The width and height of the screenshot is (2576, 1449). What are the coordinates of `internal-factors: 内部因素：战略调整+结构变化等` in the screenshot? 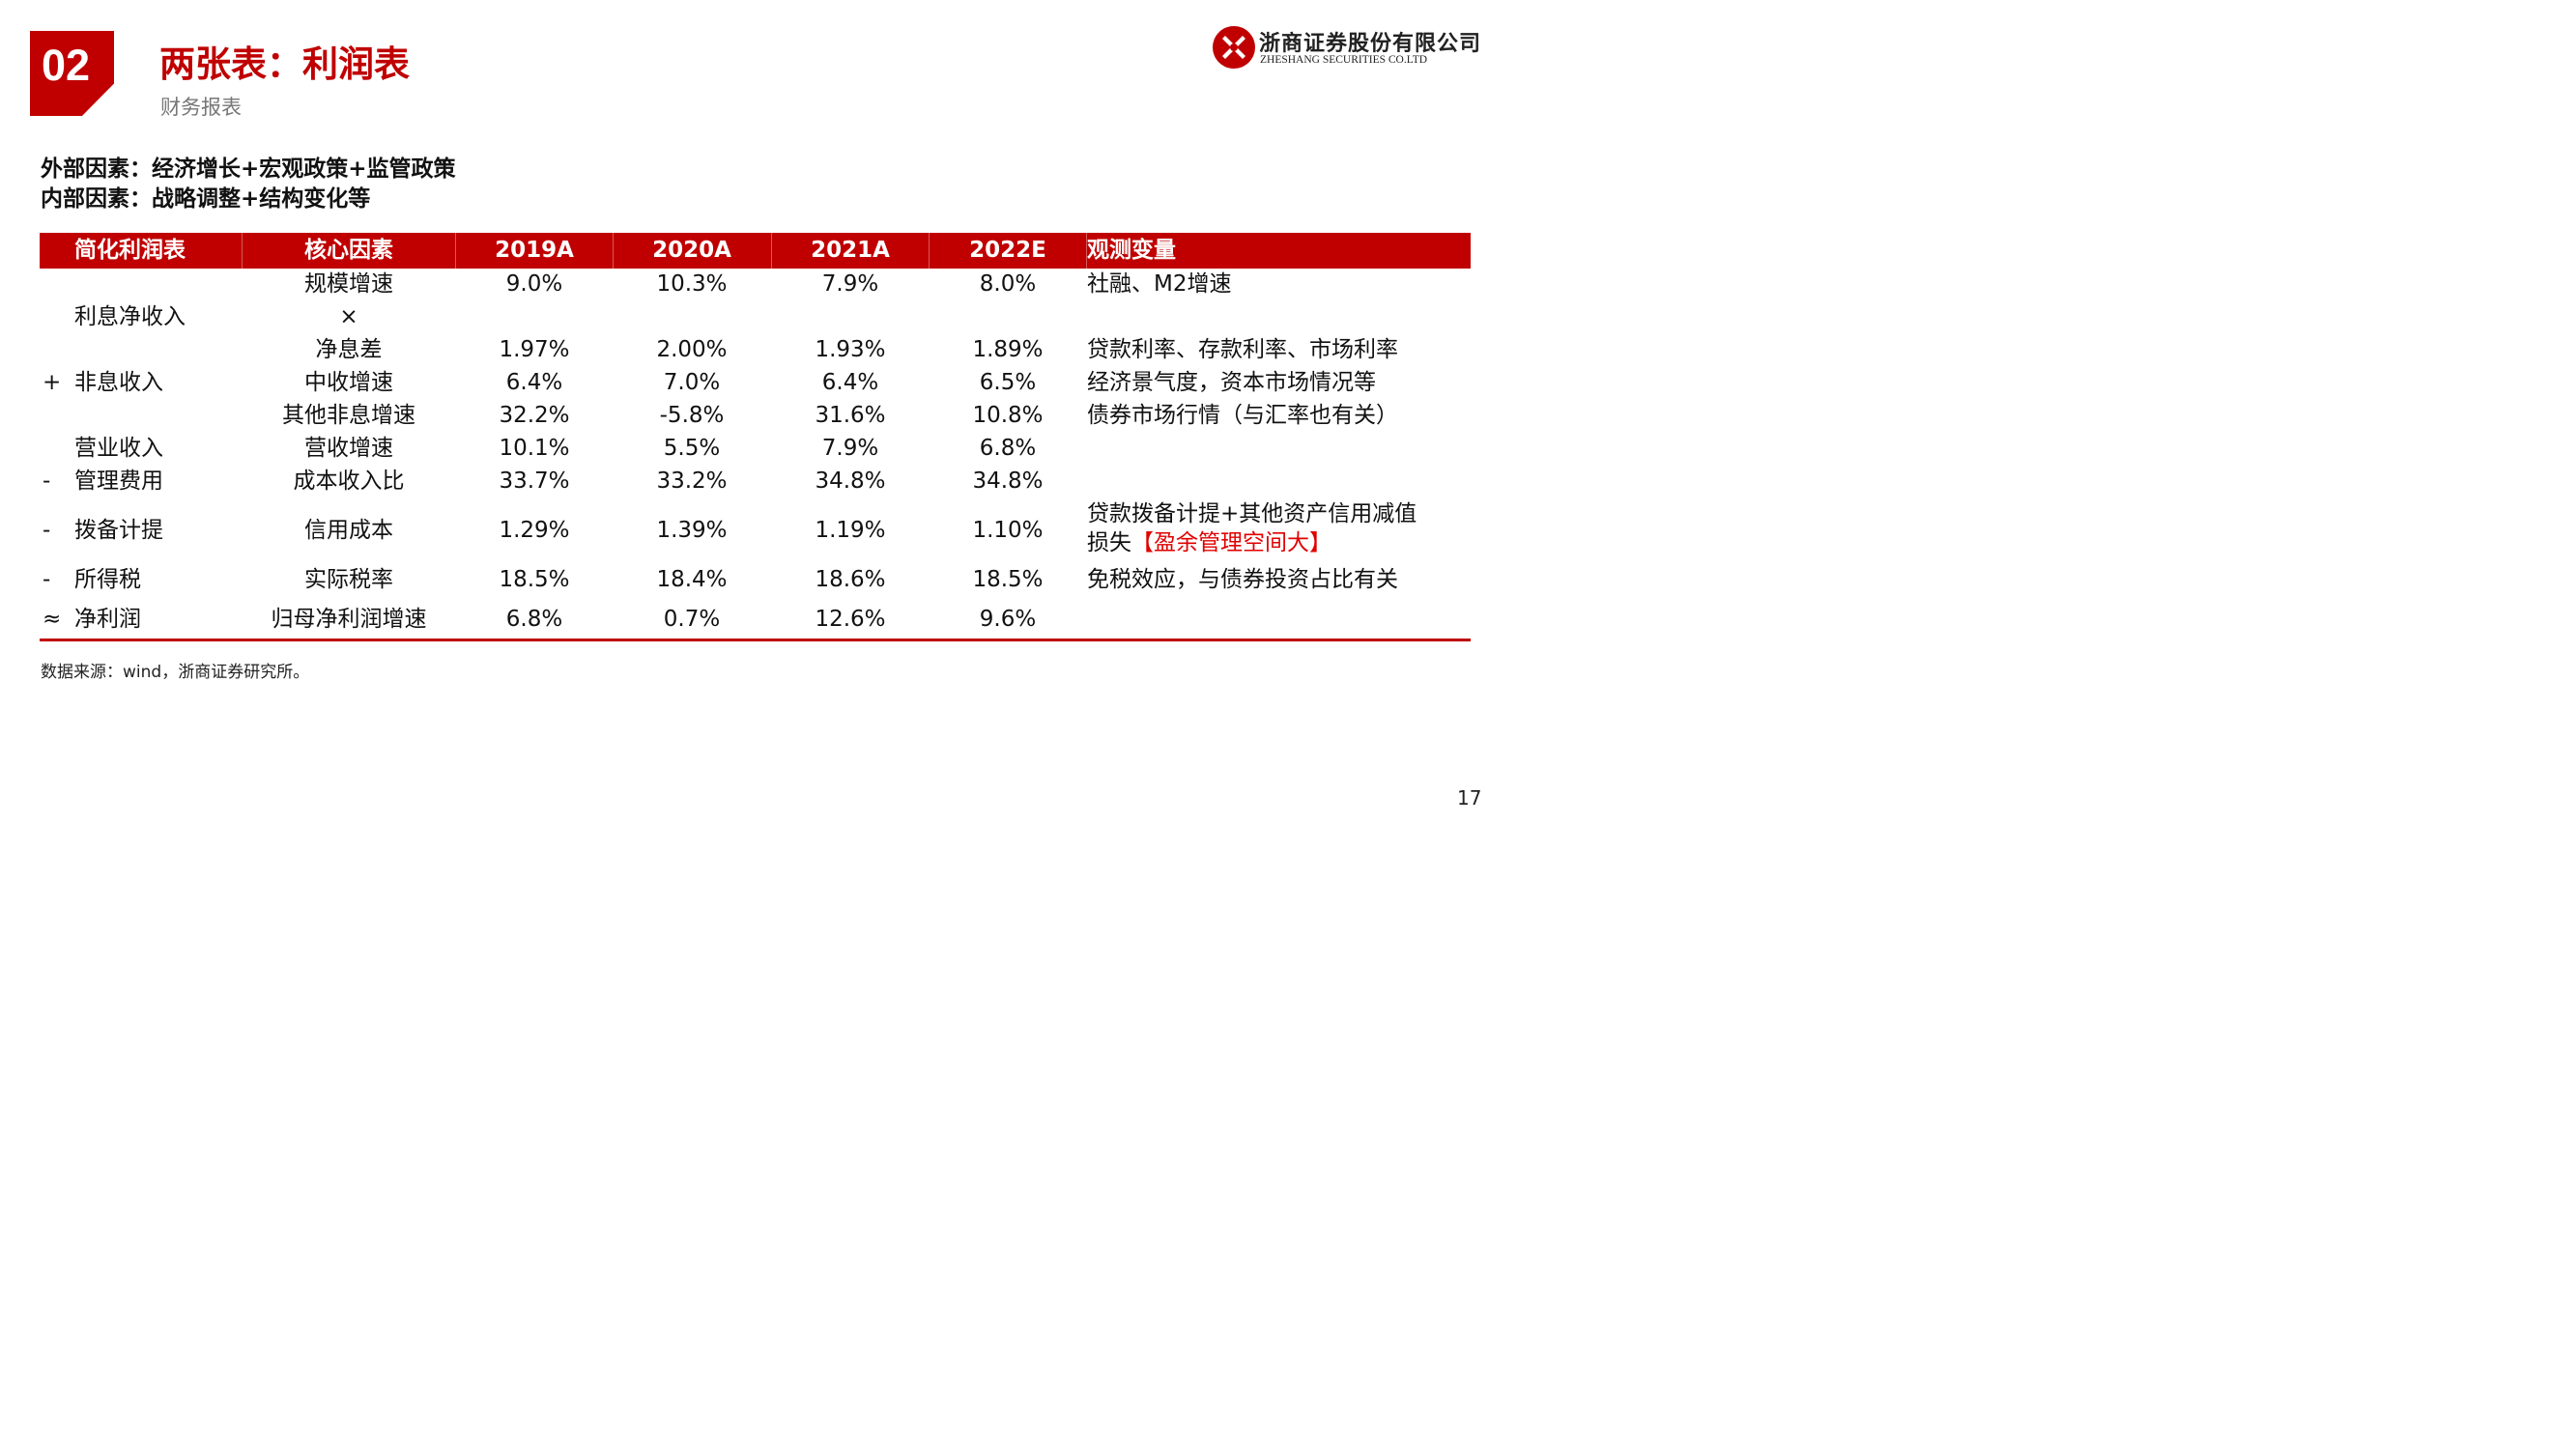 It's located at (206, 199).